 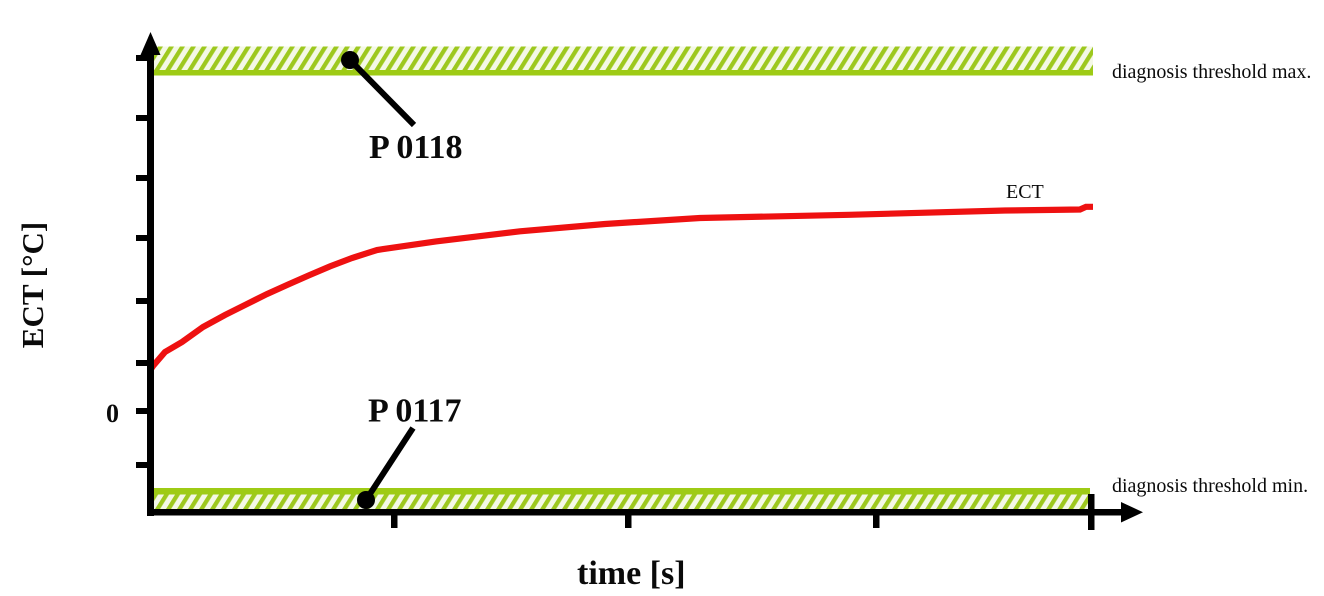 I want to click on svg-text: 0, so click(x=112, y=413).